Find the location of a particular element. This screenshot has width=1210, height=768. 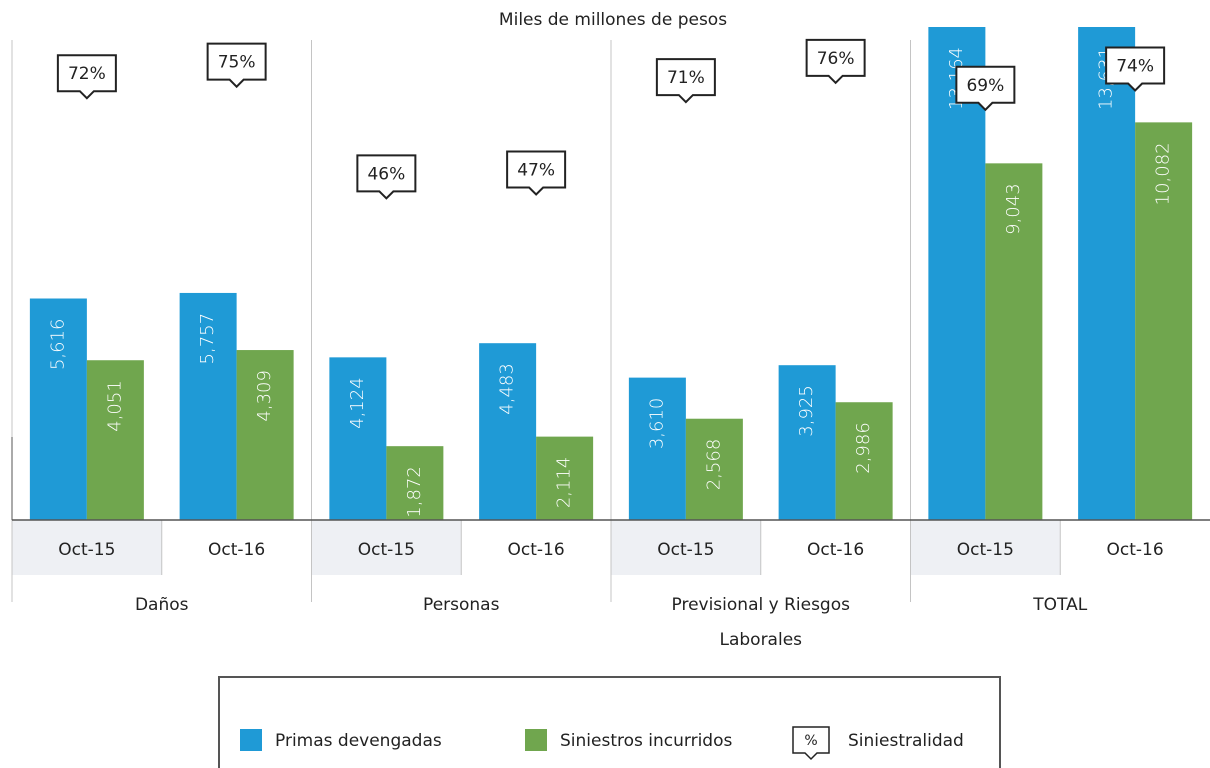

bar-value-label: 2,114 is located at coordinates (564, 483).